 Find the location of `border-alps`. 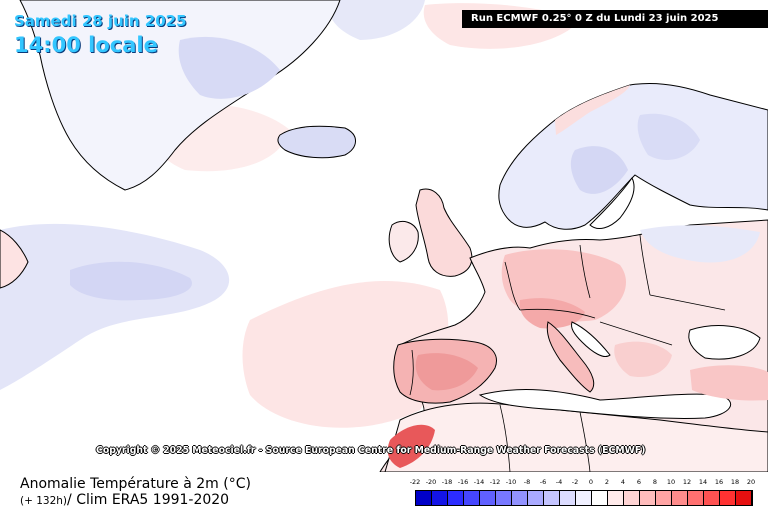

border-alps is located at coordinates (557, 313).